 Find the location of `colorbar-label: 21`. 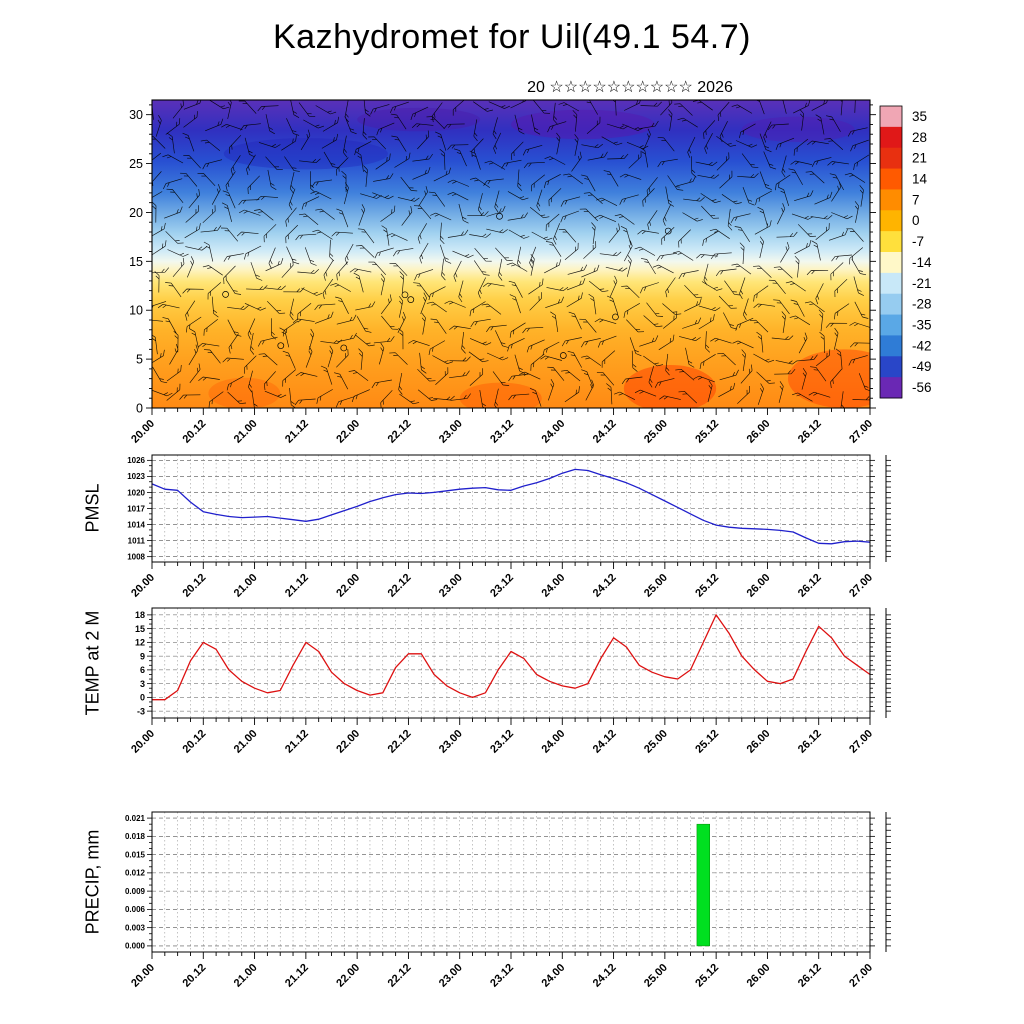

colorbar-label: 21 is located at coordinates (919, 158).